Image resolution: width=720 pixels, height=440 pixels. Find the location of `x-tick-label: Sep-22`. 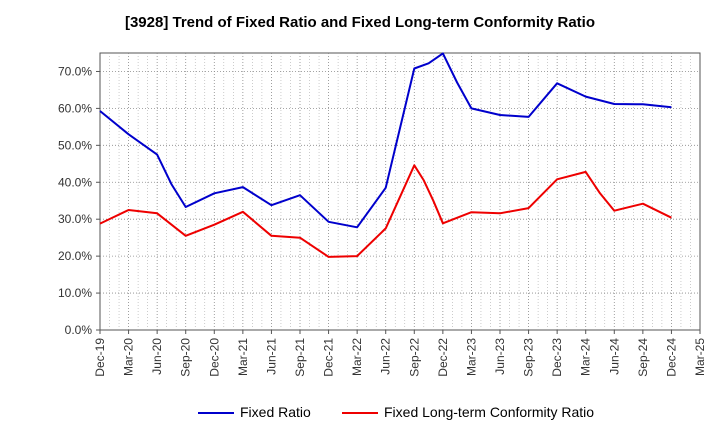

x-tick-label: Sep-22 is located at coordinates (414, 357).